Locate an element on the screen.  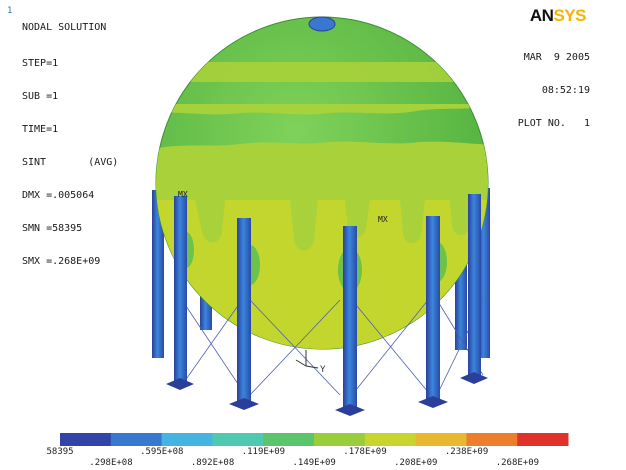
legend-label: .149E+09 is located at coordinates (314, 463).